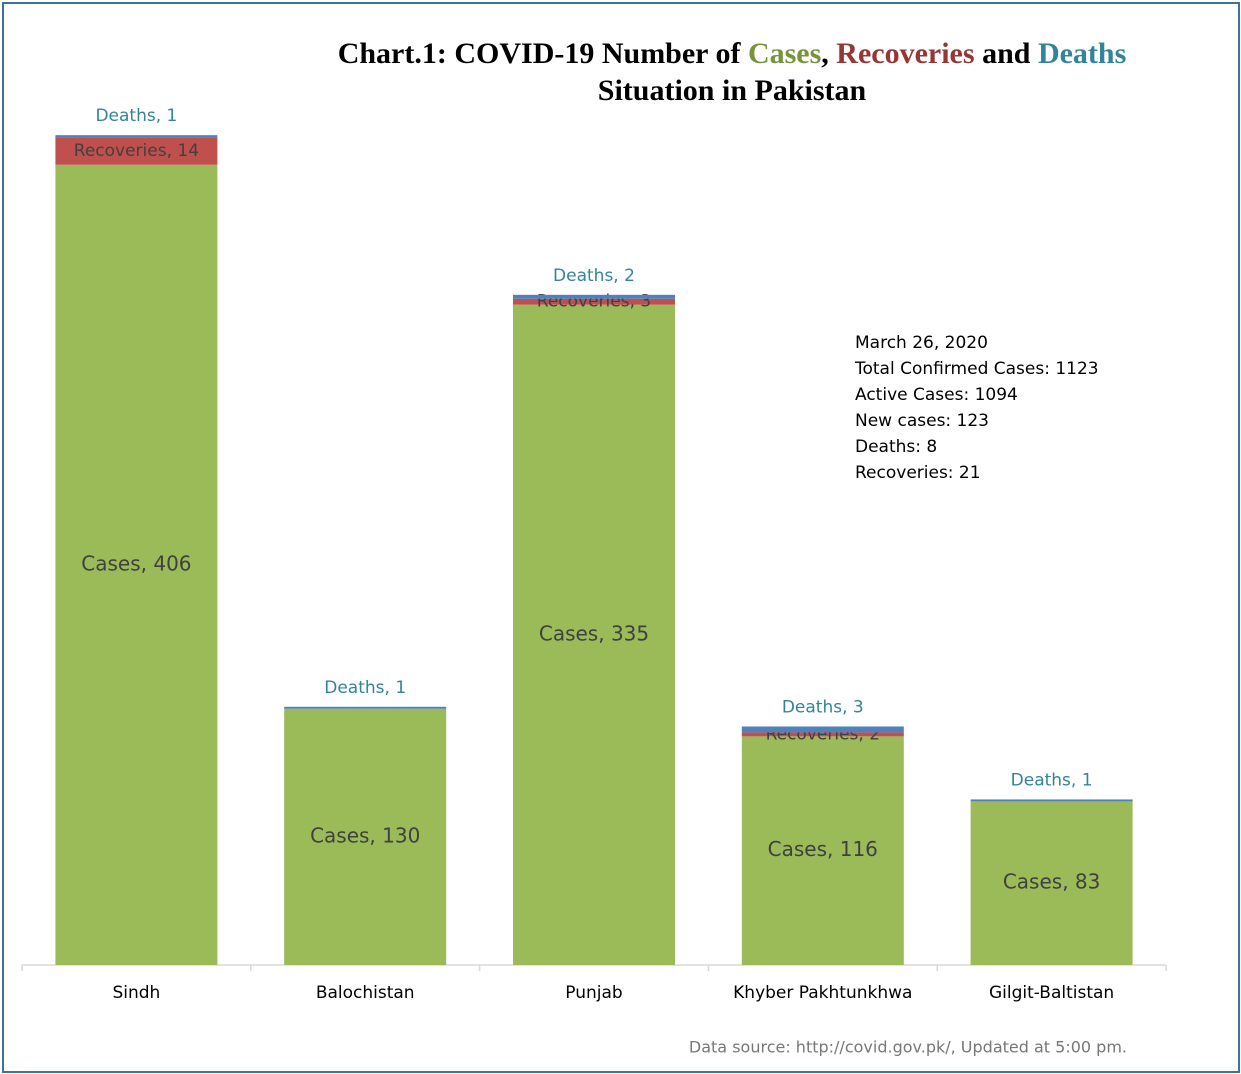 This screenshot has height=1074, width=1241. I want to click on data-label: Cases, 406, so click(136, 563).